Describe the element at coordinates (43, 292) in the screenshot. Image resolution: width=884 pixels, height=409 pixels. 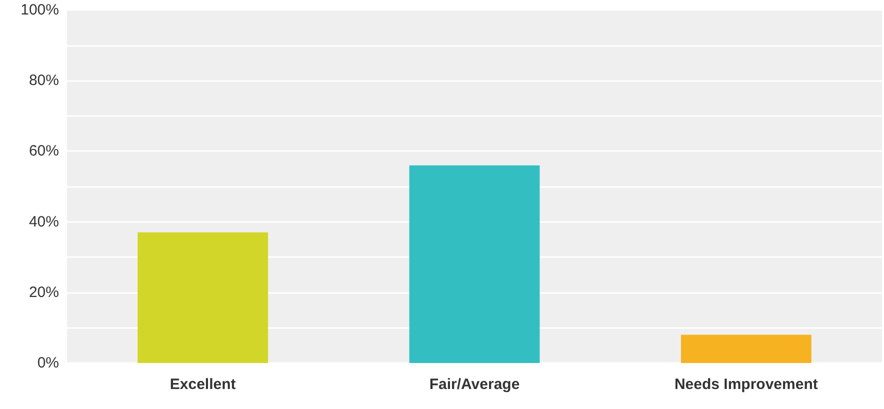
I see `y-tick-label: 20%` at that location.